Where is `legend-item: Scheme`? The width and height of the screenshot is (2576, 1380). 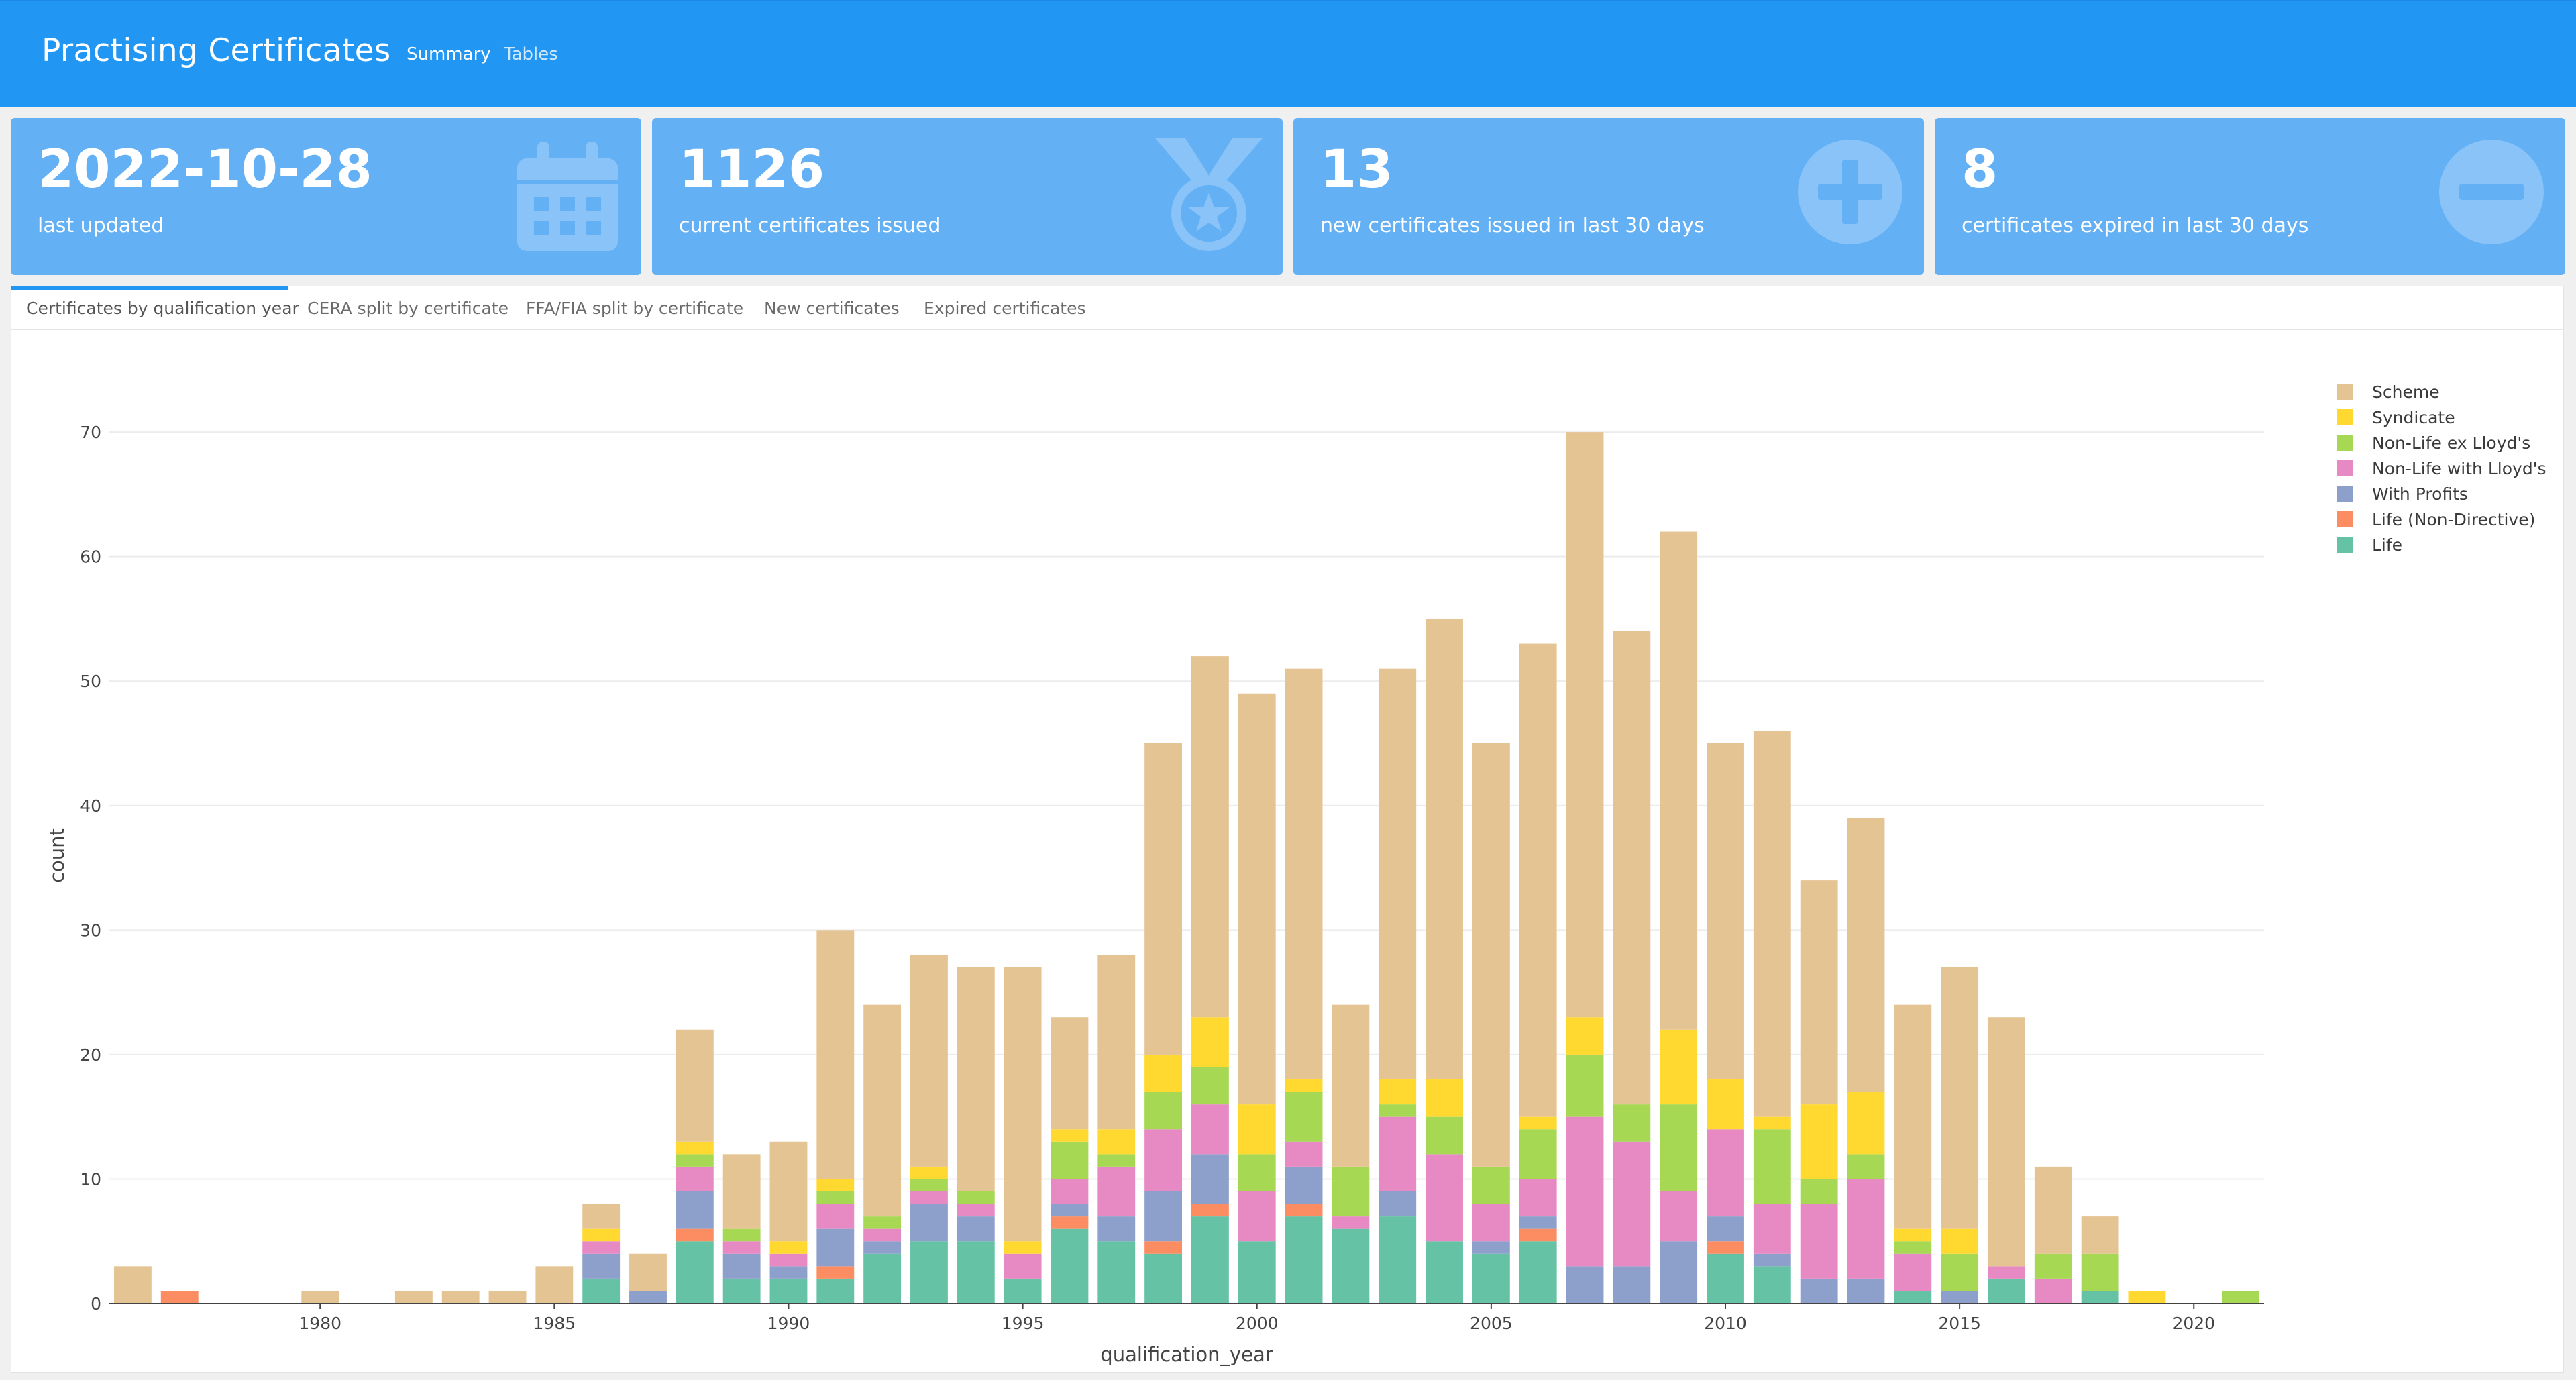 legend-item: Scheme is located at coordinates (2388, 392).